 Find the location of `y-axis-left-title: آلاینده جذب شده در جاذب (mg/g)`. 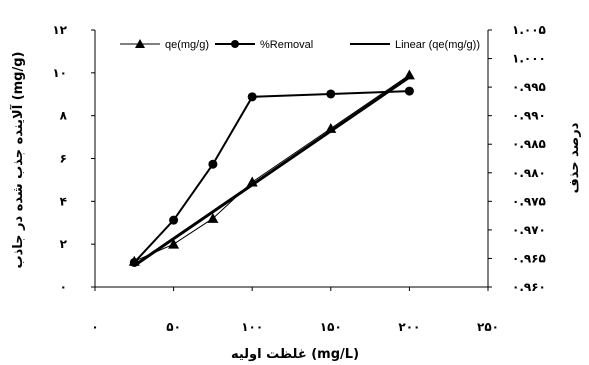

y-axis-left-title: آلاینده جذب شده در جاذب (mg/g) is located at coordinates (17, 160).